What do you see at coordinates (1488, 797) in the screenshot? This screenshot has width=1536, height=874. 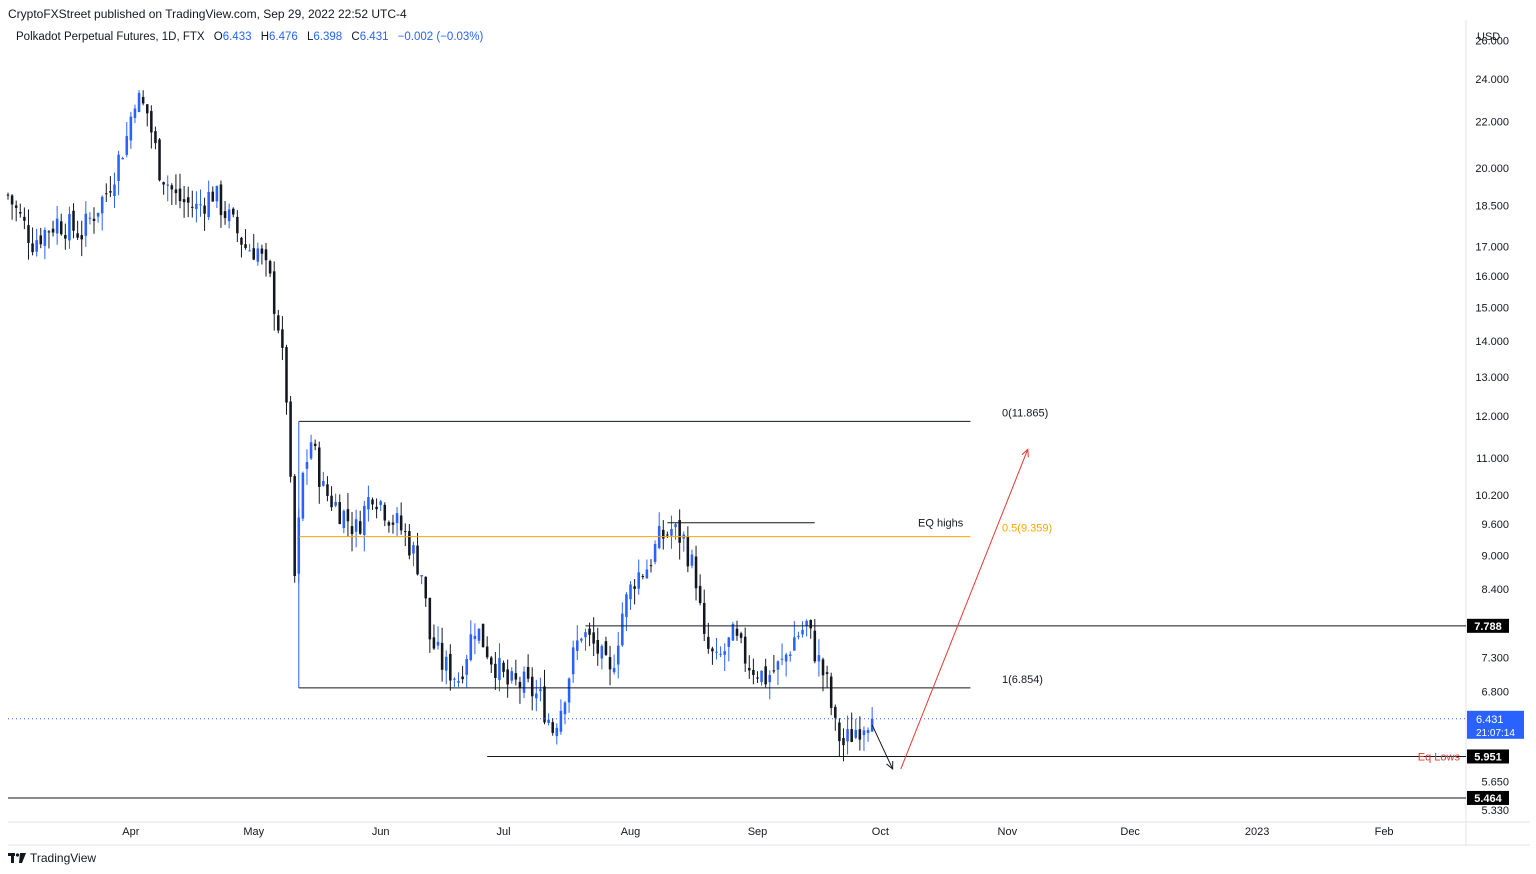 I see `level-price-tag` at bounding box center [1488, 797].